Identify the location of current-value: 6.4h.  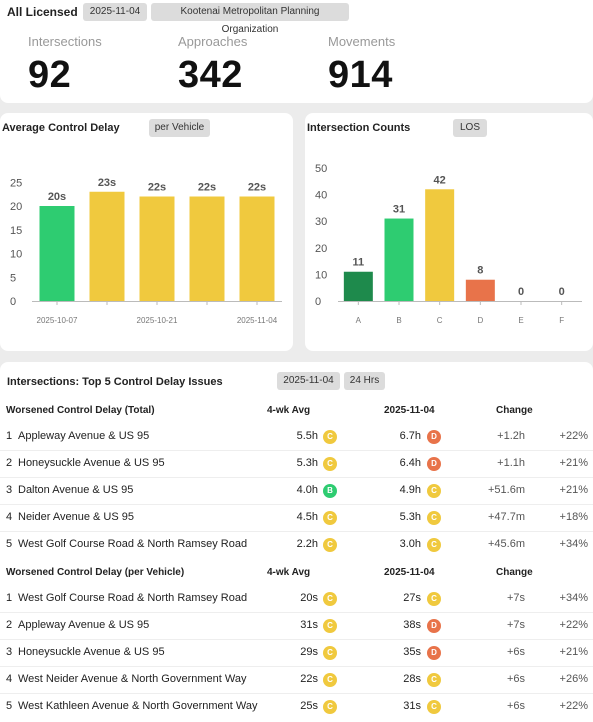
(410, 463).